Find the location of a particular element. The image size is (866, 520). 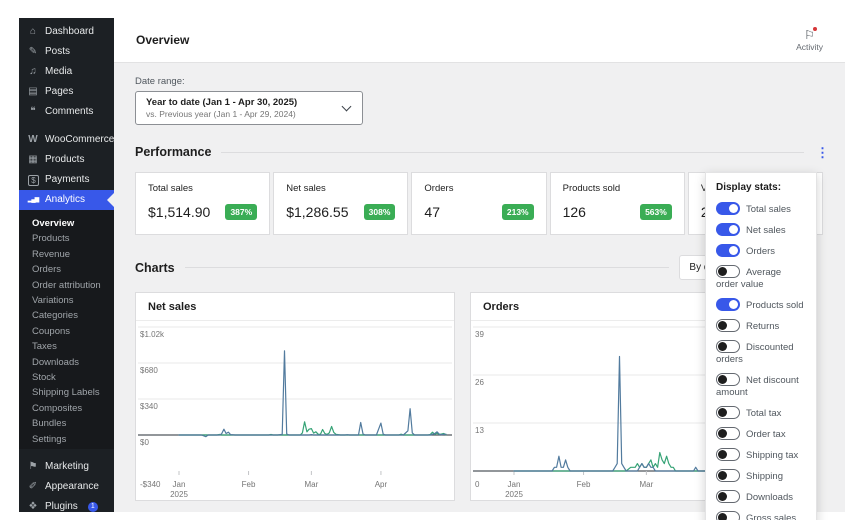

stat-card-orders: Orders 47 213% is located at coordinates (479, 203).